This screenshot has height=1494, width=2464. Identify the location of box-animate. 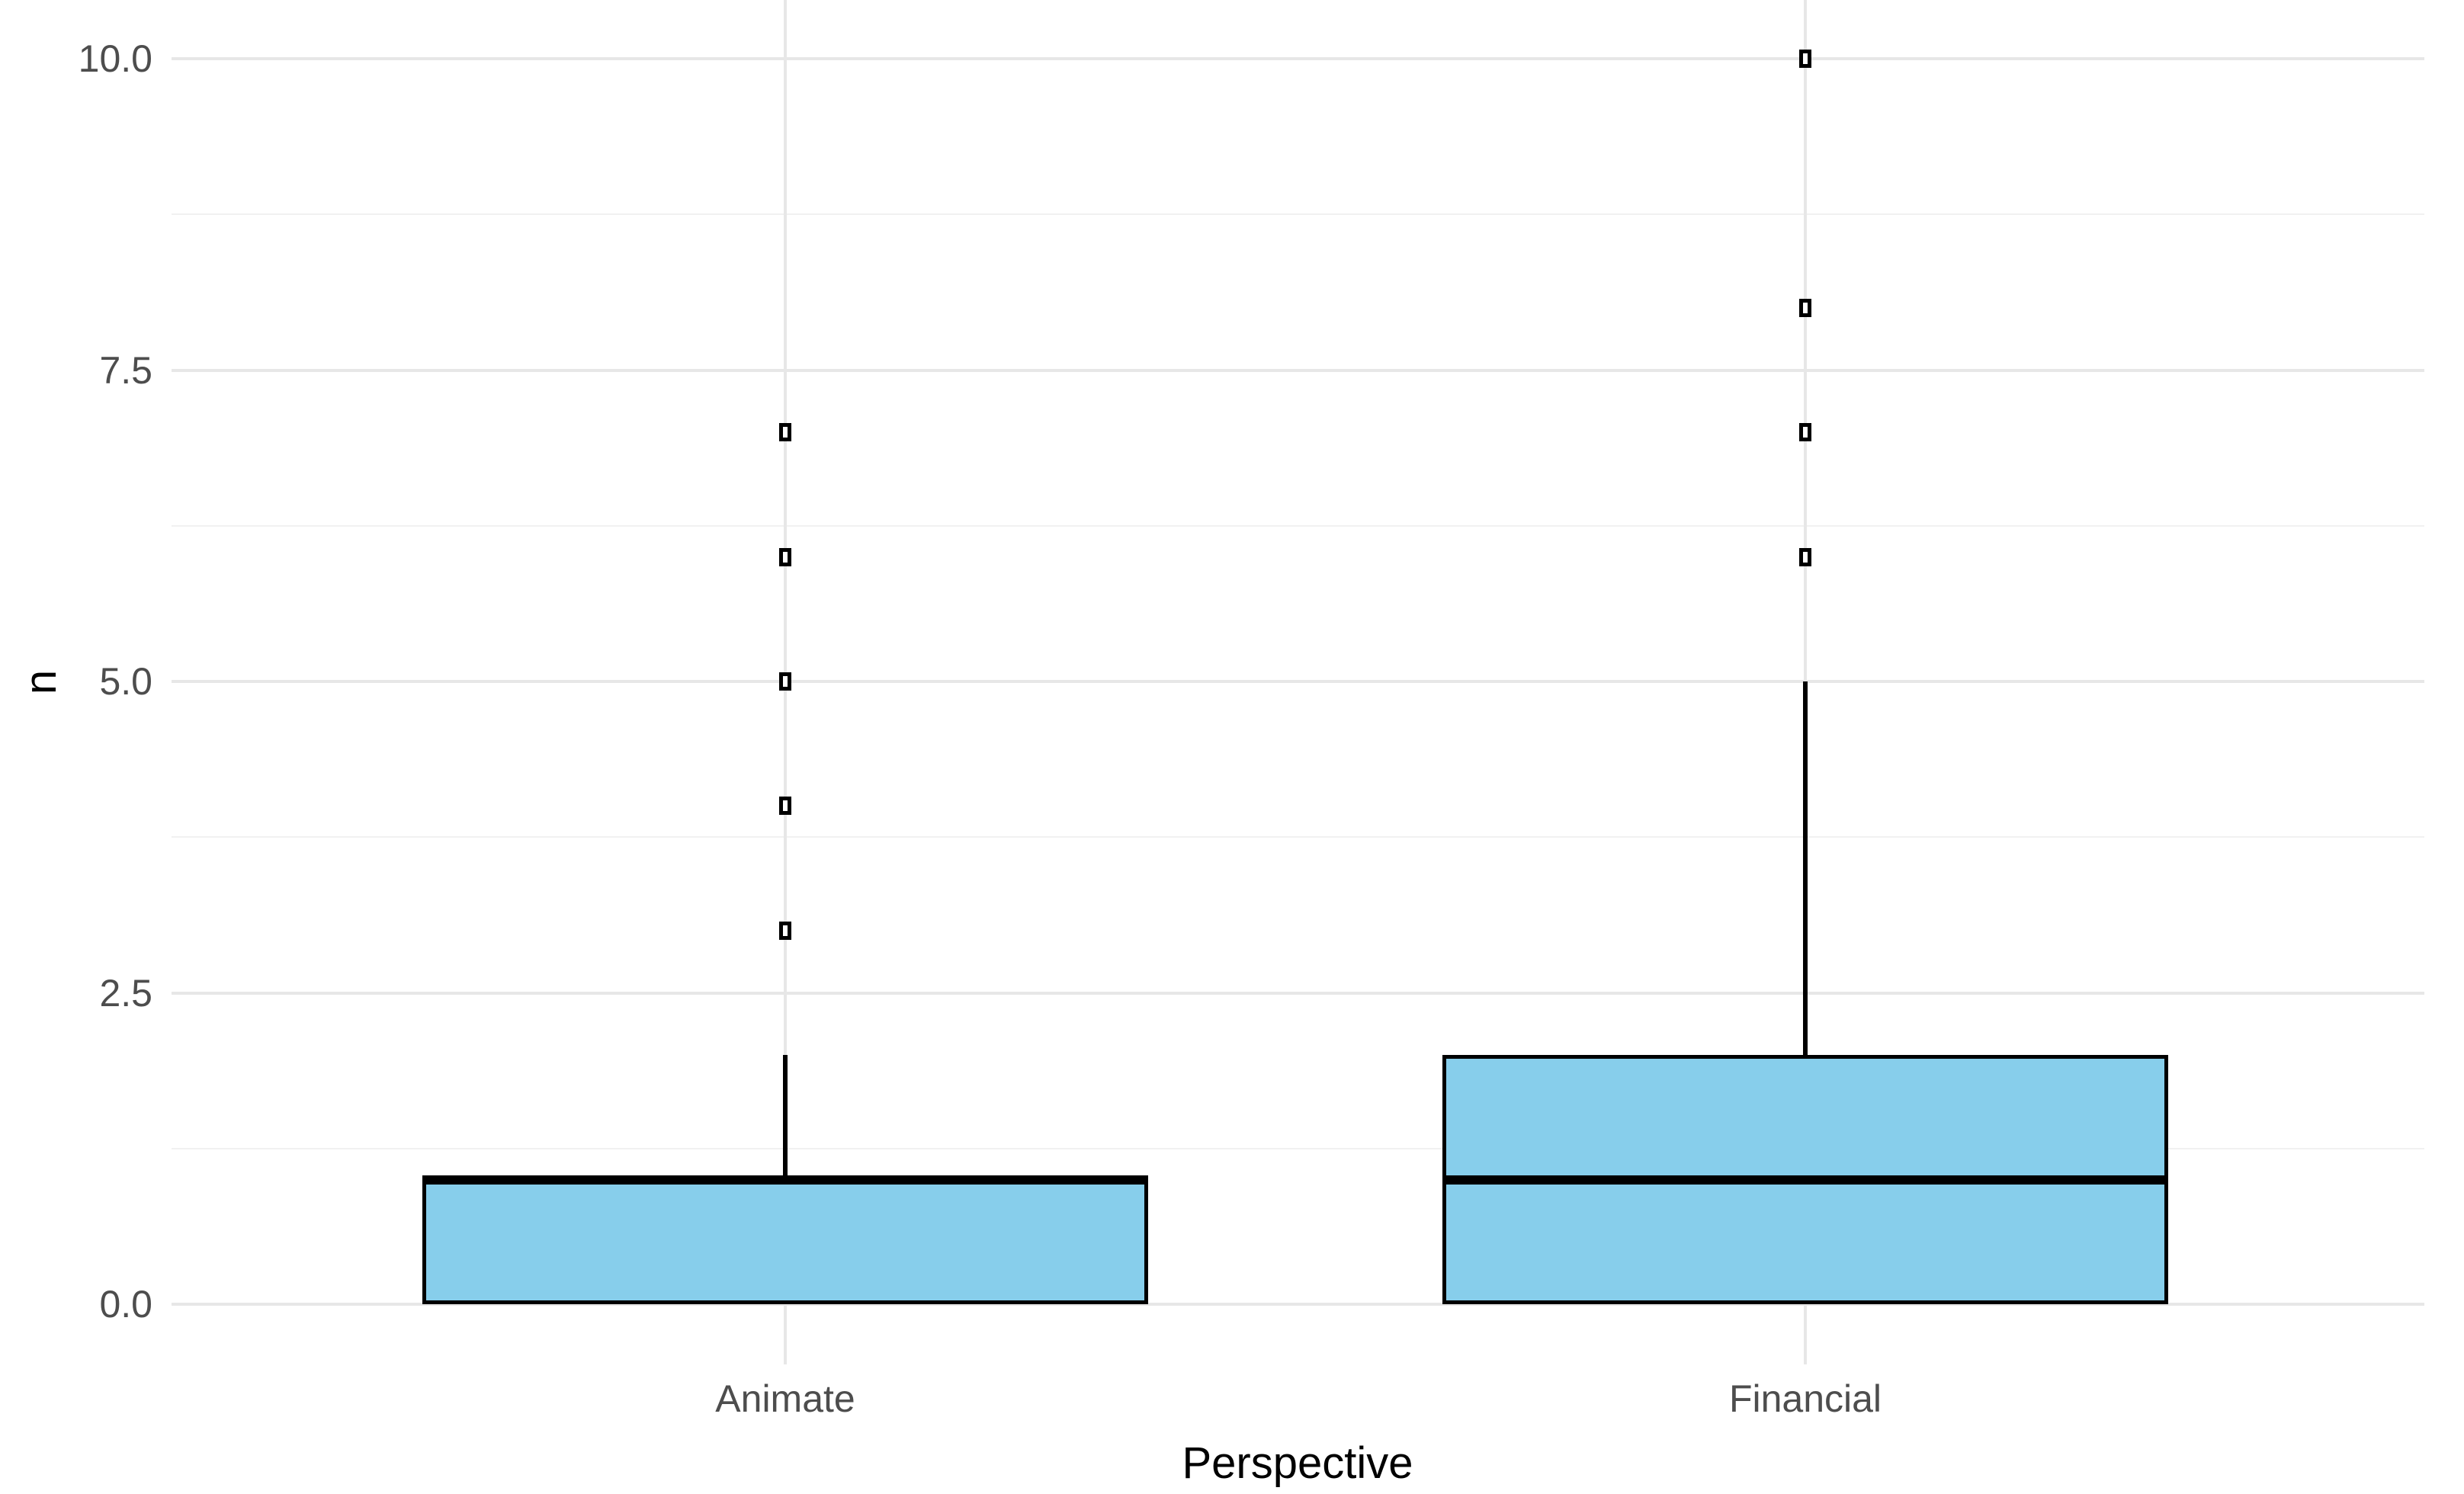
(785, 1241).